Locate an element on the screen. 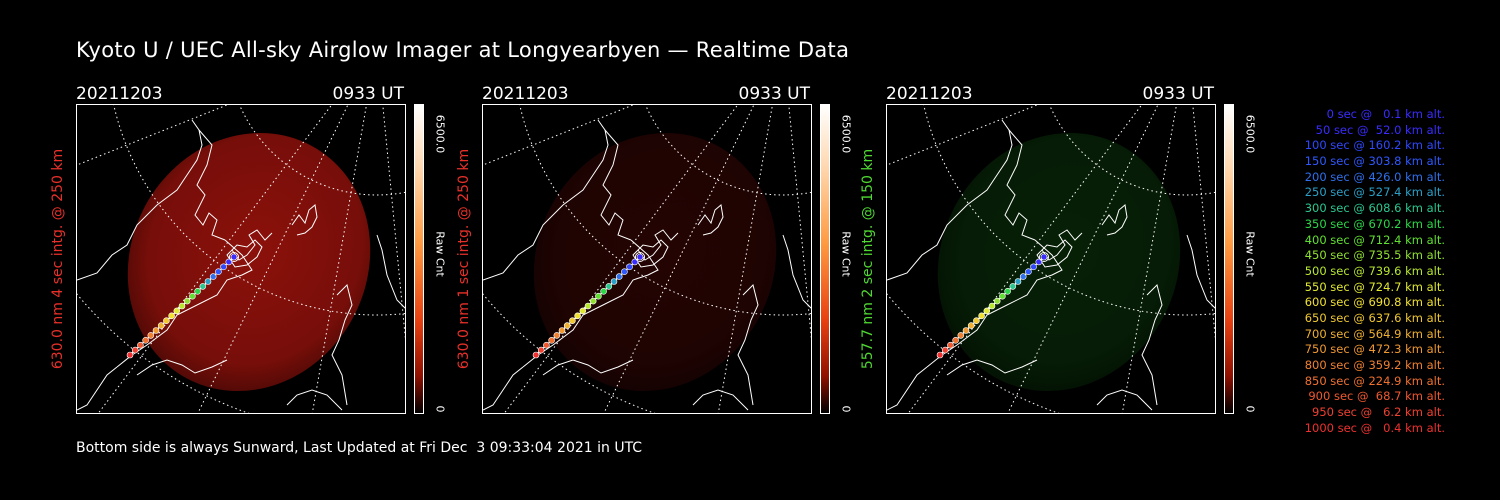  legend-row: 50 sec @ 52.0 km alt. is located at coordinates (1380, 129).